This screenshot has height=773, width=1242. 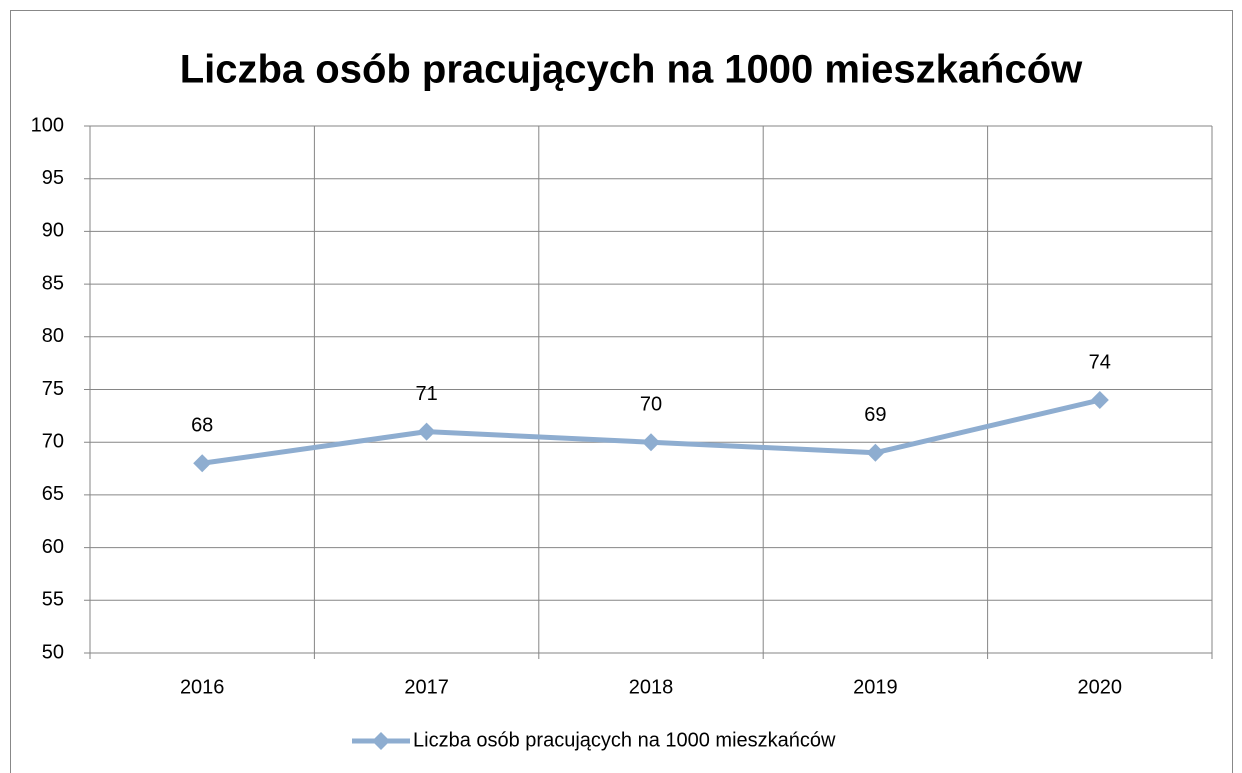 What do you see at coordinates (53, 547) in the screenshot?
I see `y-tick-label: 60` at bounding box center [53, 547].